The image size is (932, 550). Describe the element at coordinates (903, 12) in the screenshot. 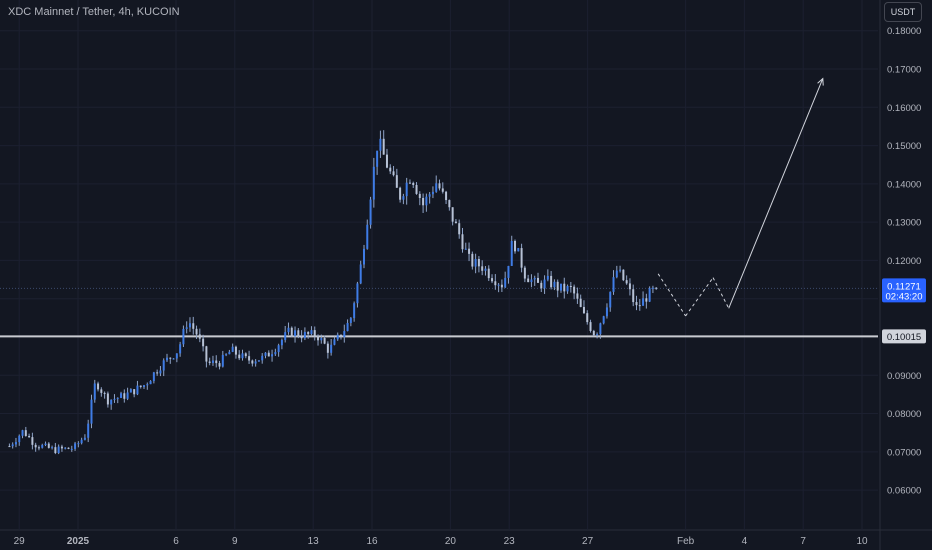

I see `currency-button: USDT` at that location.